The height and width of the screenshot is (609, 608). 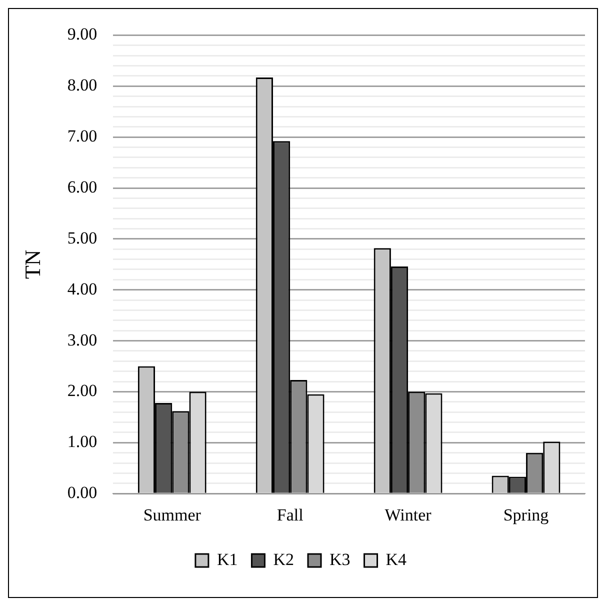 What do you see at coordinates (82, 390) in the screenshot?
I see `y-tick-label: 2.00` at bounding box center [82, 390].